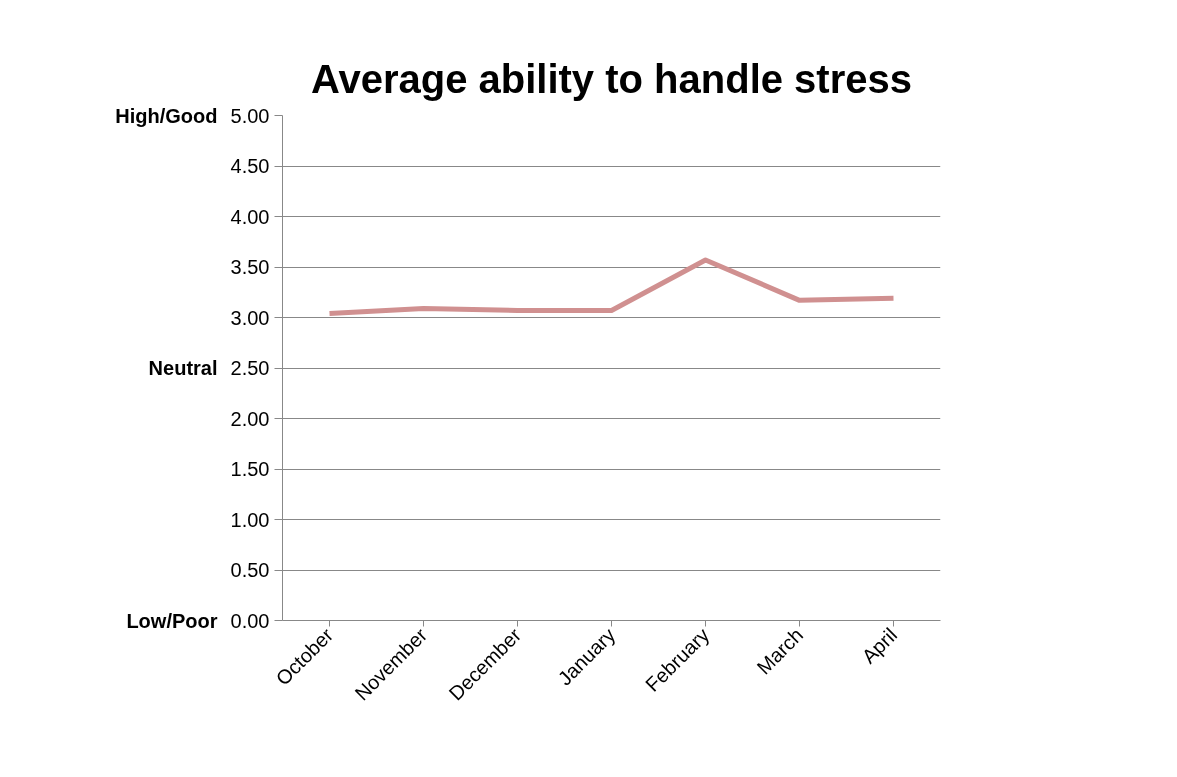  I want to click on y-tick-label: 5.00, so click(250, 115).